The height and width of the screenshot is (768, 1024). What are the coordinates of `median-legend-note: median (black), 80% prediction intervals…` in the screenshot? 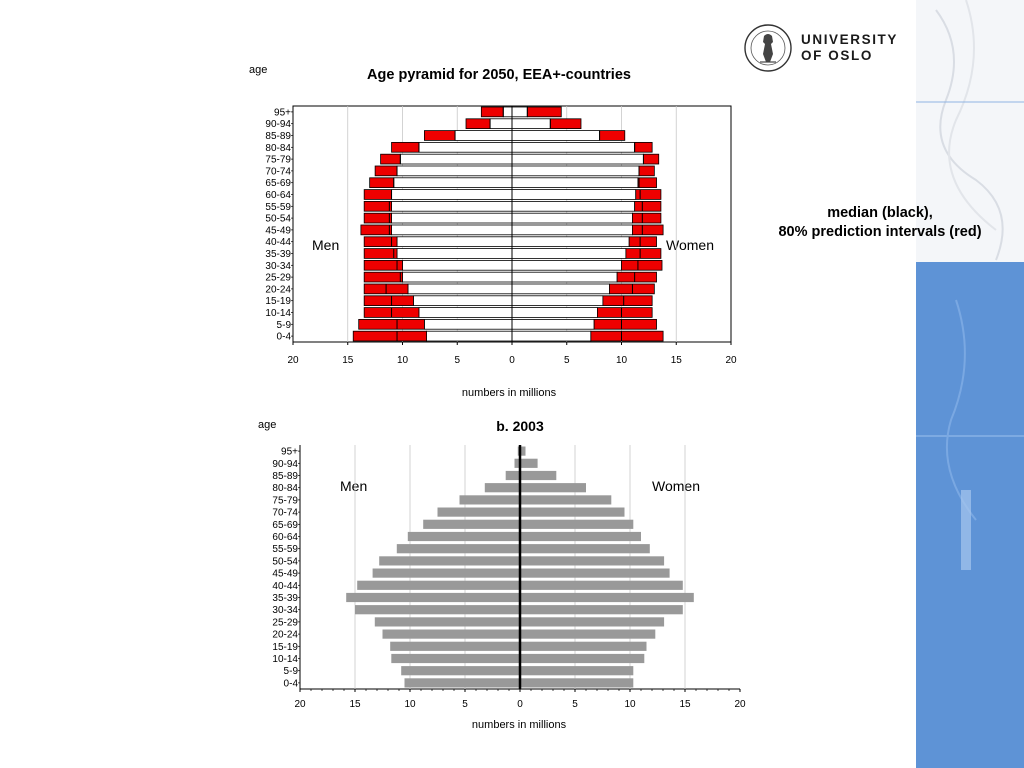 It's located at (880, 223).